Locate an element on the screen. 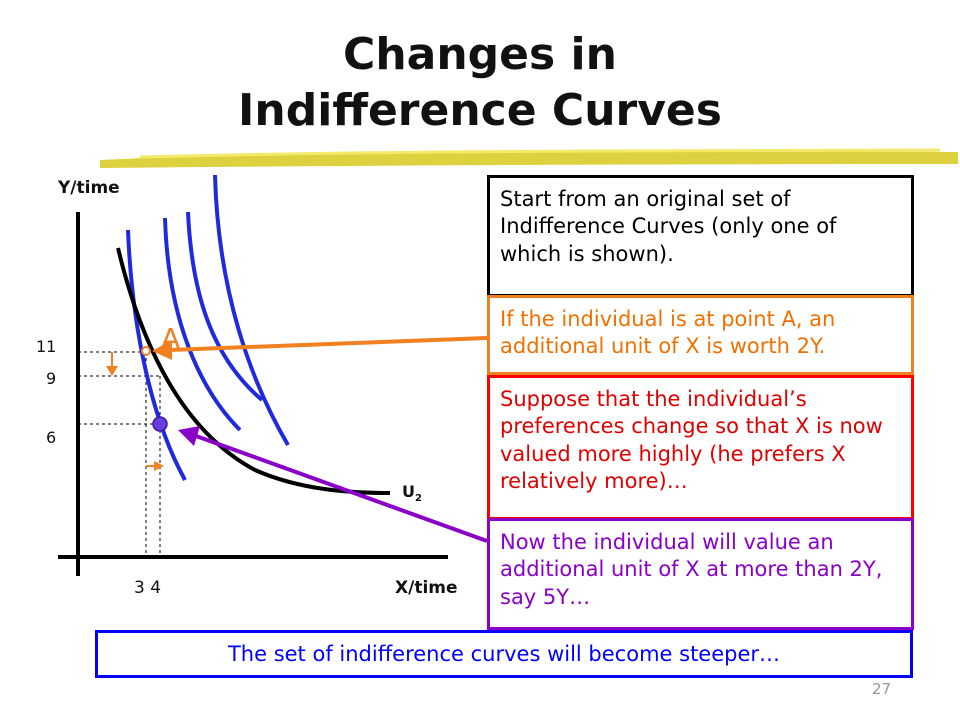 This screenshot has height=720, width=960. point-a-marker is located at coordinates (146, 351).